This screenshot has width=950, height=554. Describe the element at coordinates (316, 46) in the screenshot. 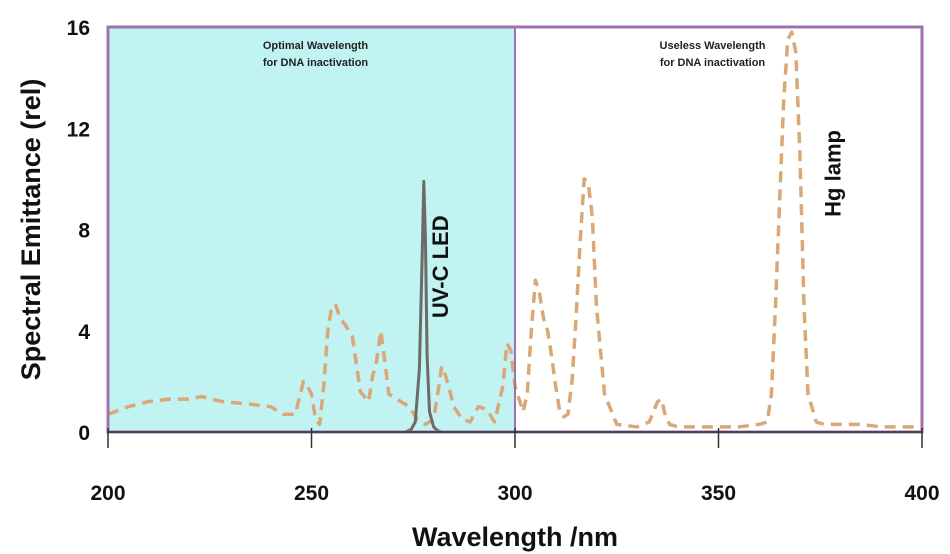

I see `region-optimal-label-line1: Optimal Wavelength` at that location.